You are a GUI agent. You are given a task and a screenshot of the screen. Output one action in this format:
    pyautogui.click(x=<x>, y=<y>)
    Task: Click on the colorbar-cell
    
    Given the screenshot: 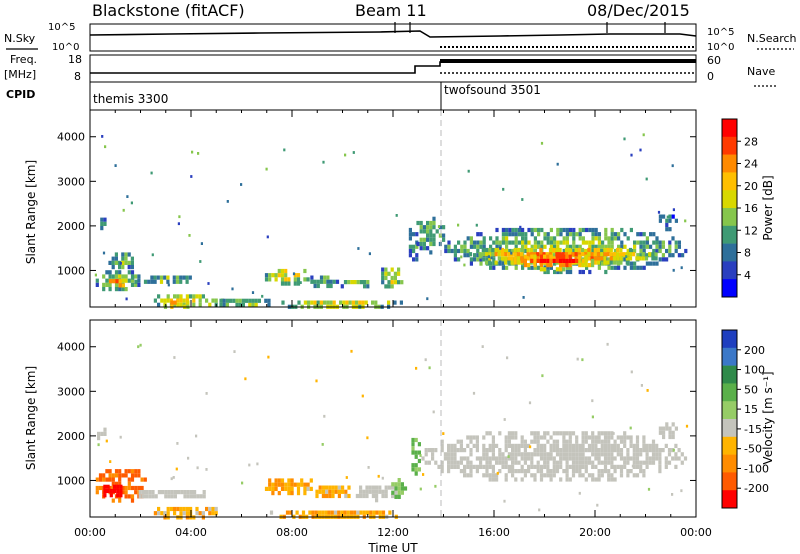 What is the action you would take?
    pyautogui.click(x=729, y=199)
    